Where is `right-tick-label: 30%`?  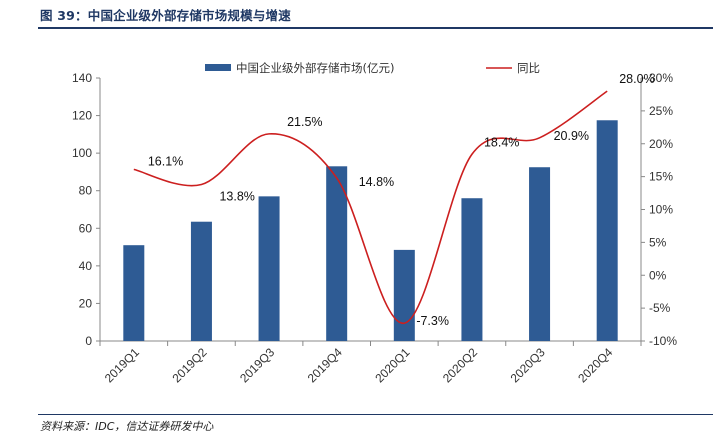
right-tick-label: 30% is located at coordinates (661, 78).